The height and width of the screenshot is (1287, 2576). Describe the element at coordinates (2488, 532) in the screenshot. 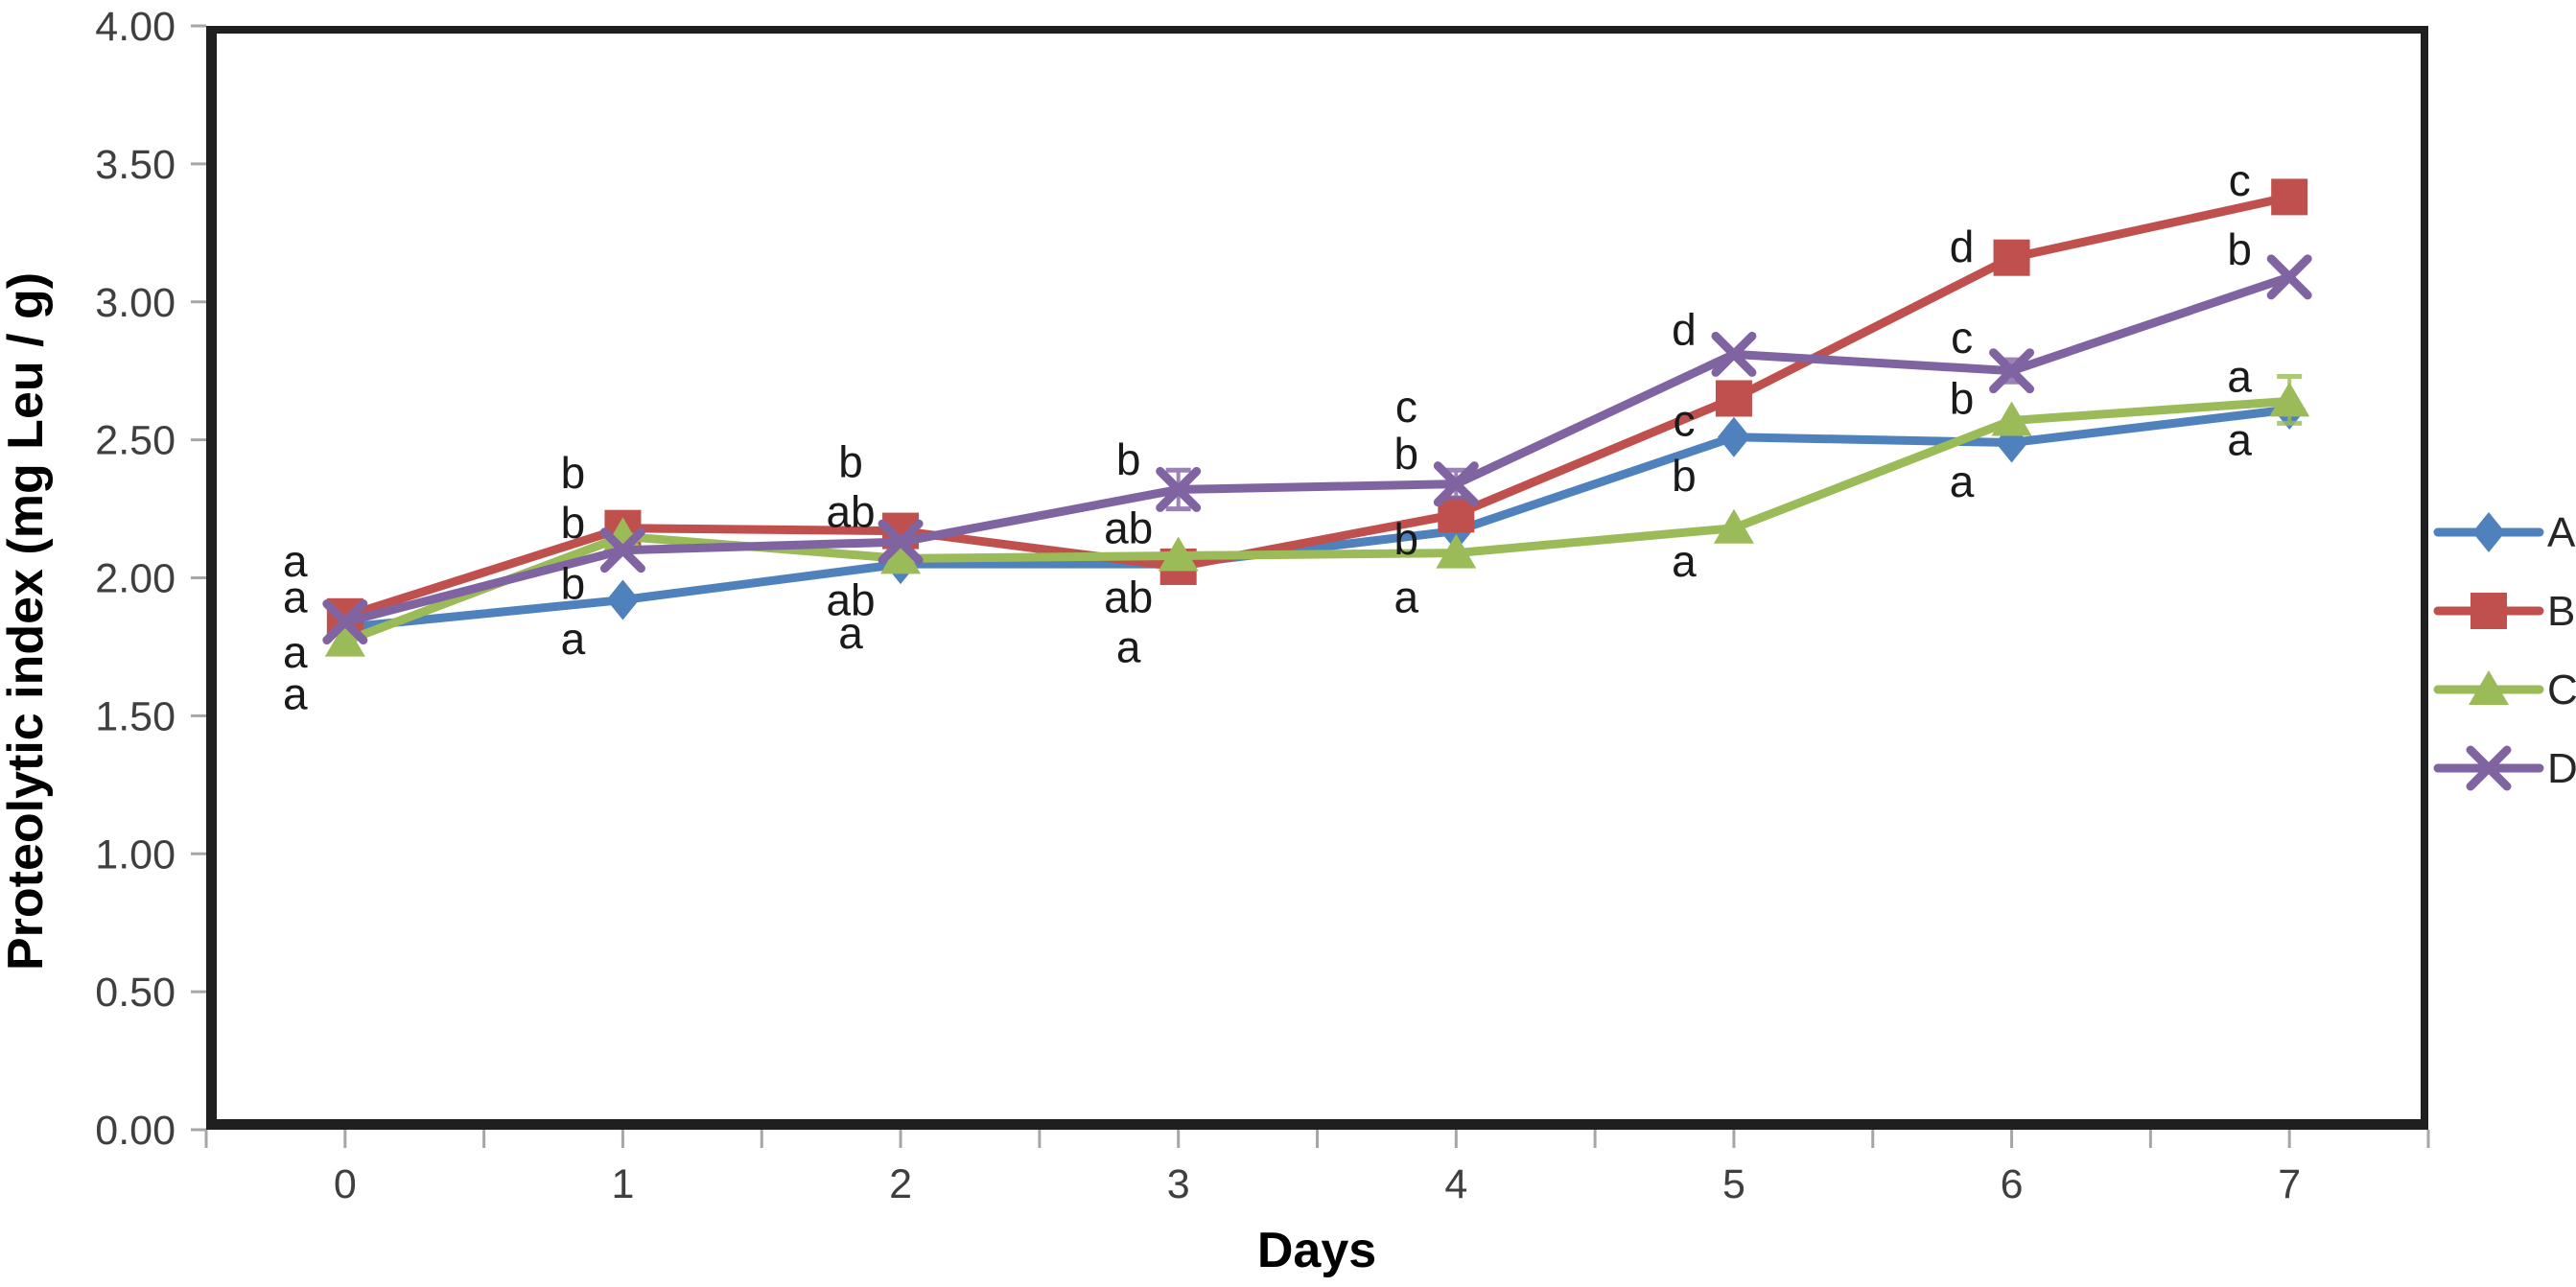

I see `marker-diamond-legend-A` at that location.